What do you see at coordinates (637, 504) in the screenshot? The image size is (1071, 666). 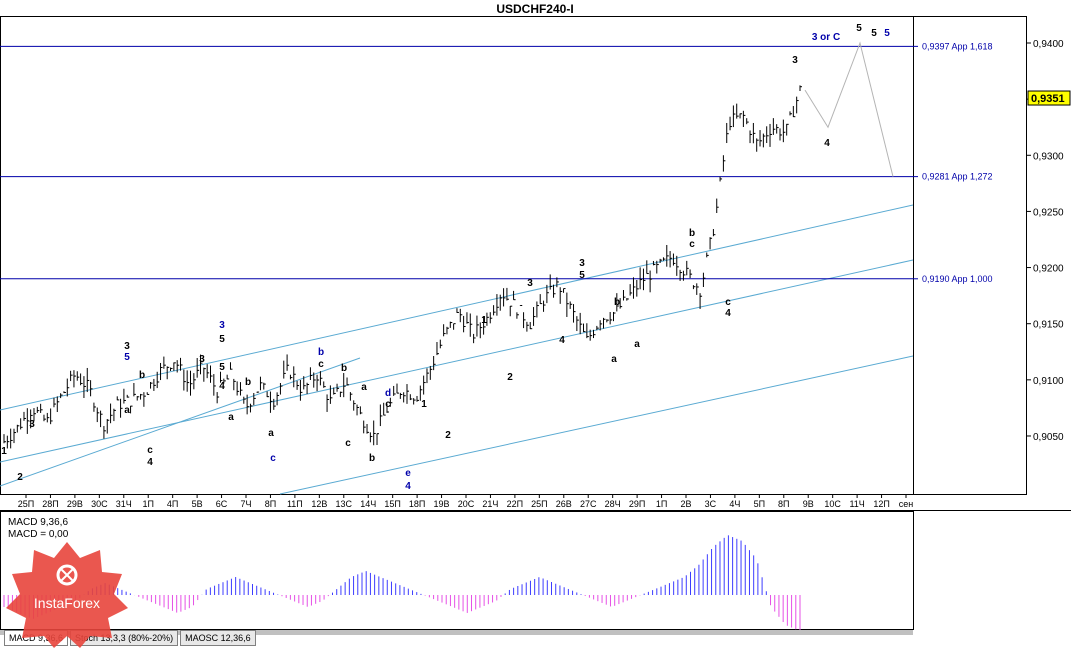 I see `x-tick-label: 29П` at bounding box center [637, 504].